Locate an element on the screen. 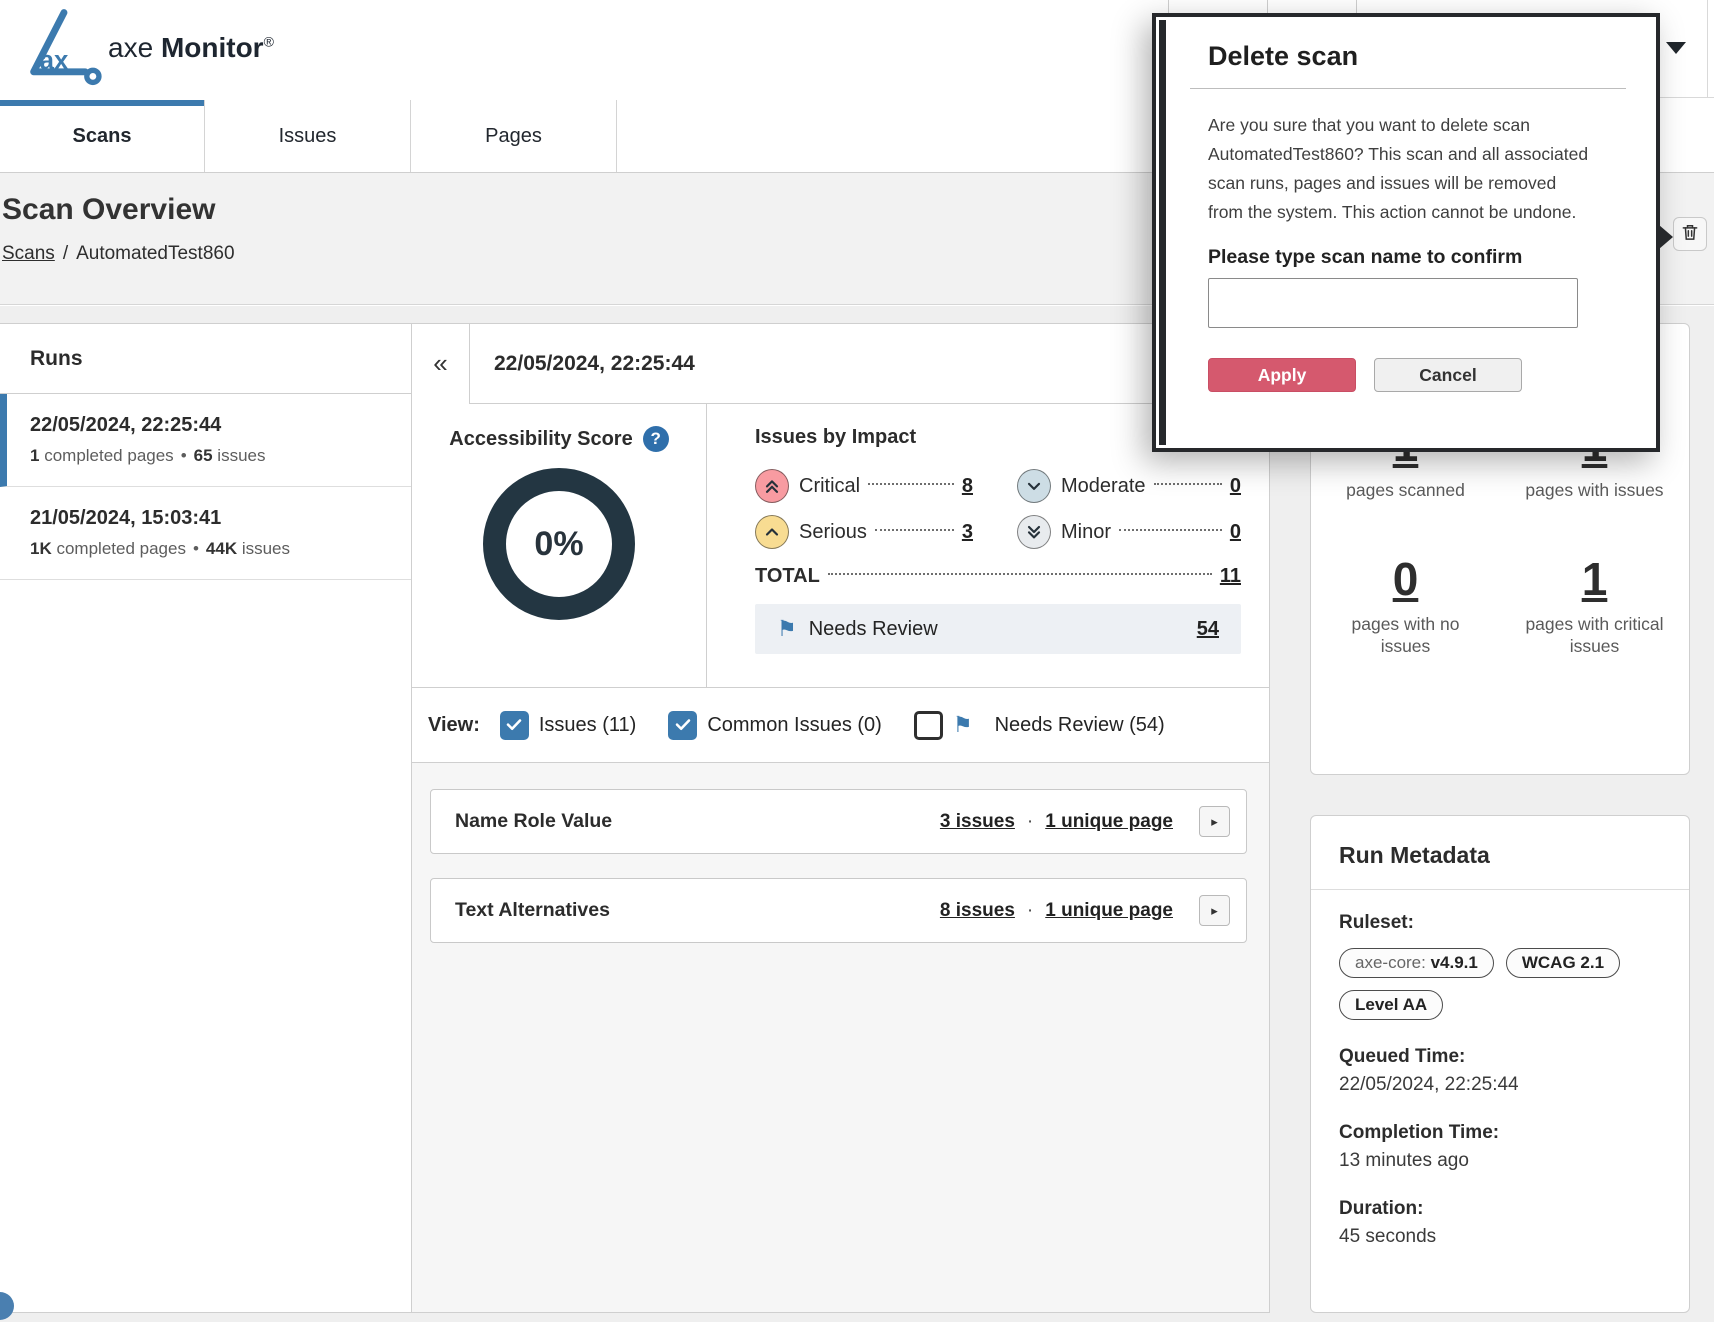 This screenshot has height=1322, width=1714. category-issues-link: 3 issues is located at coordinates (977, 821).